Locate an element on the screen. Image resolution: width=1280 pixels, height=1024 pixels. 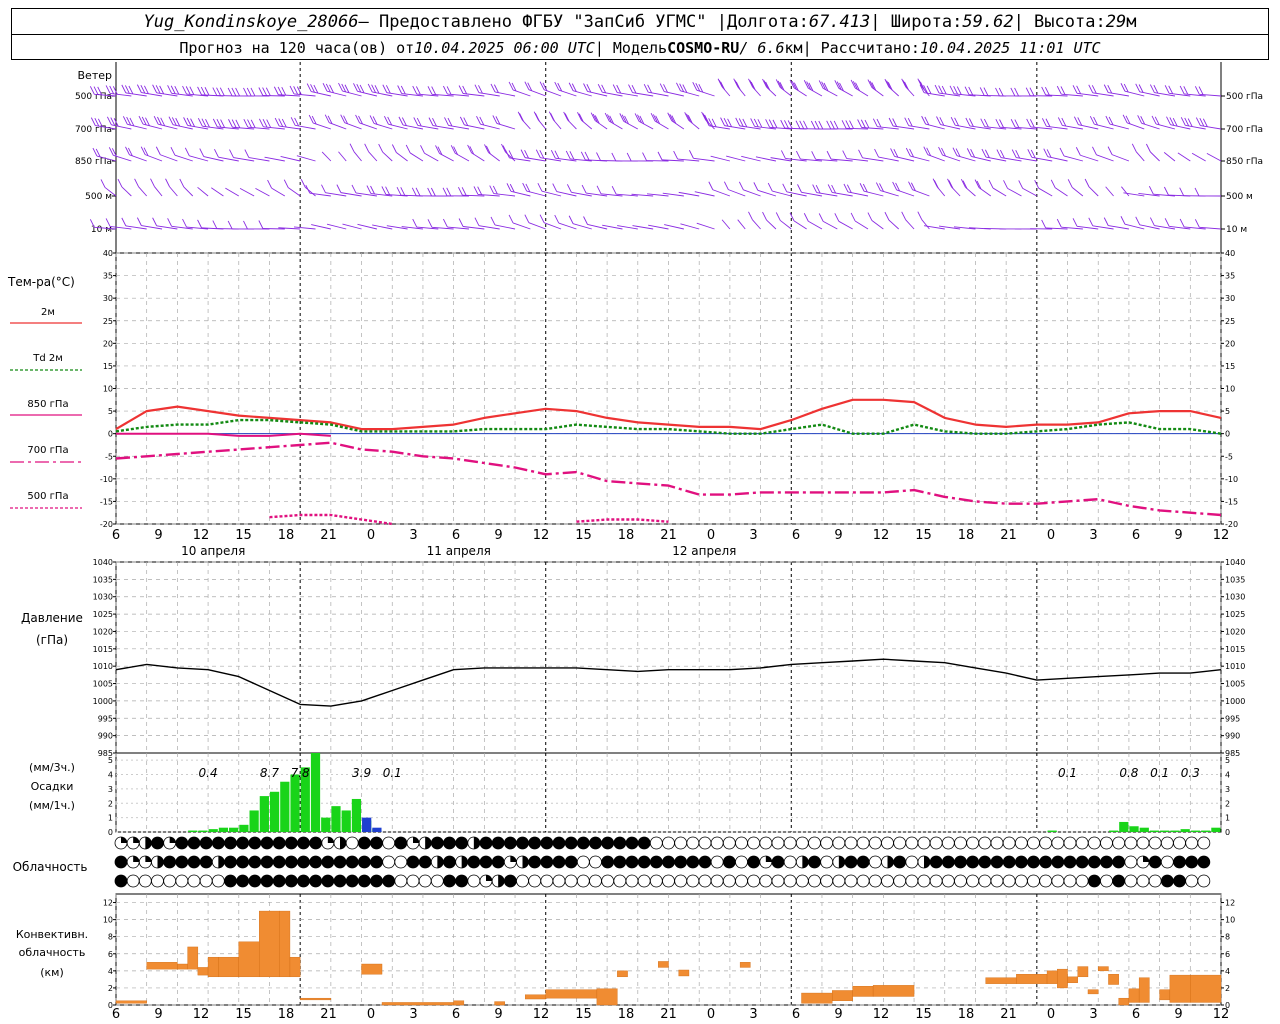
ytick-left: 2 is located at coordinates (110, 803).